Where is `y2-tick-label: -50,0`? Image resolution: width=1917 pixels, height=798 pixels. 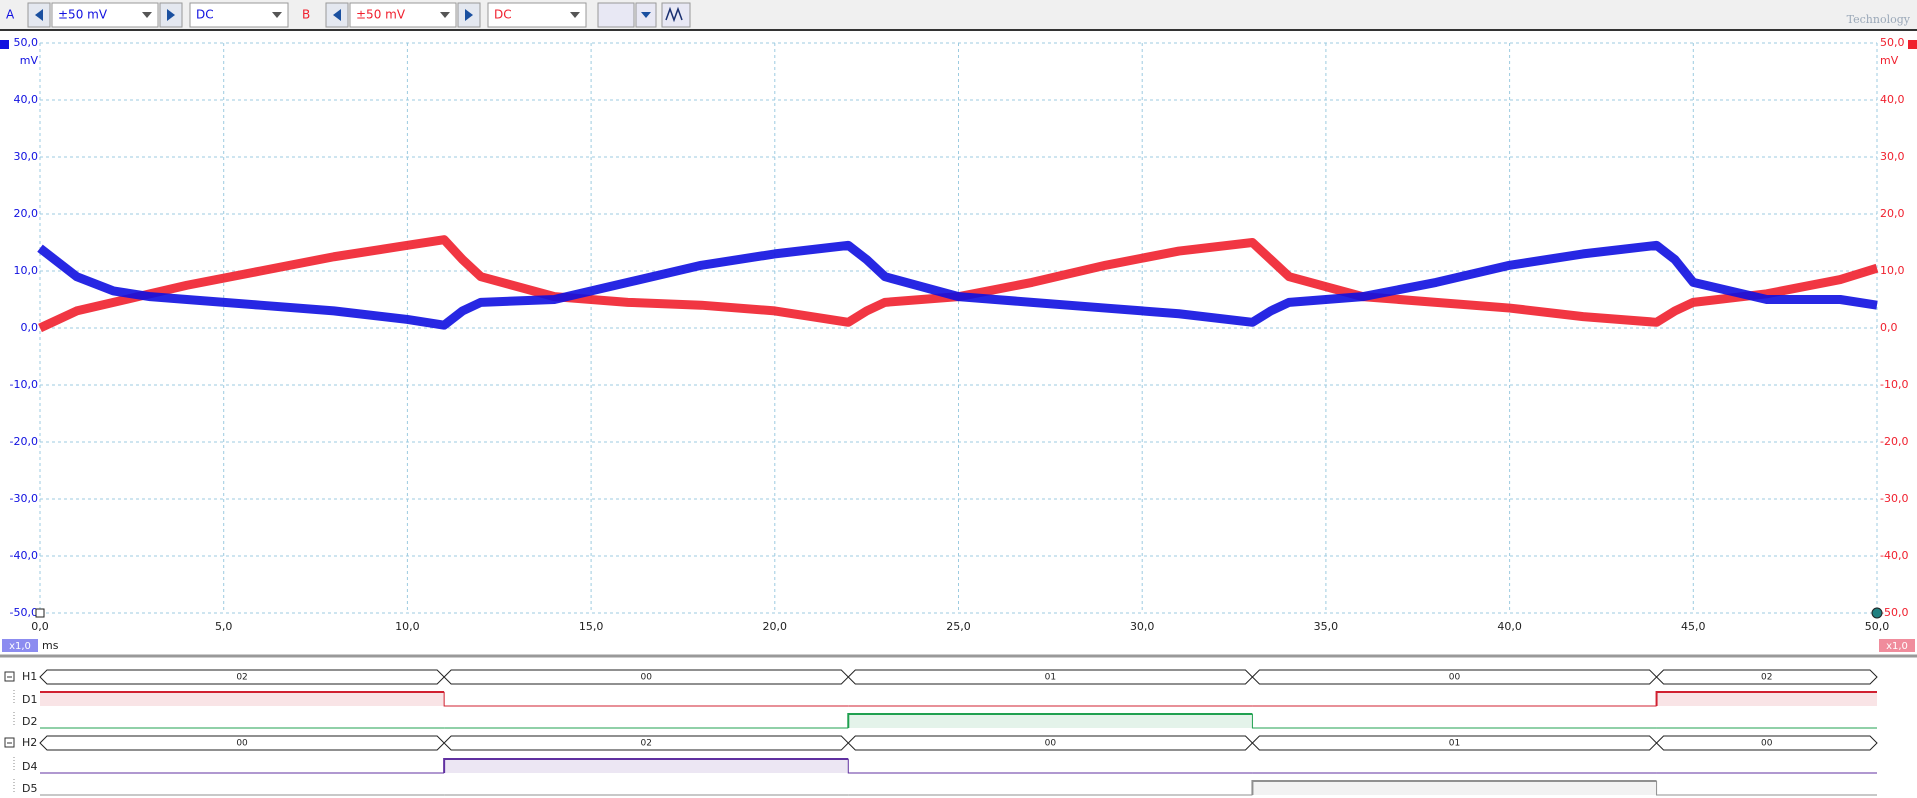
y2-tick-label: -50,0 is located at coordinates (1894, 612).